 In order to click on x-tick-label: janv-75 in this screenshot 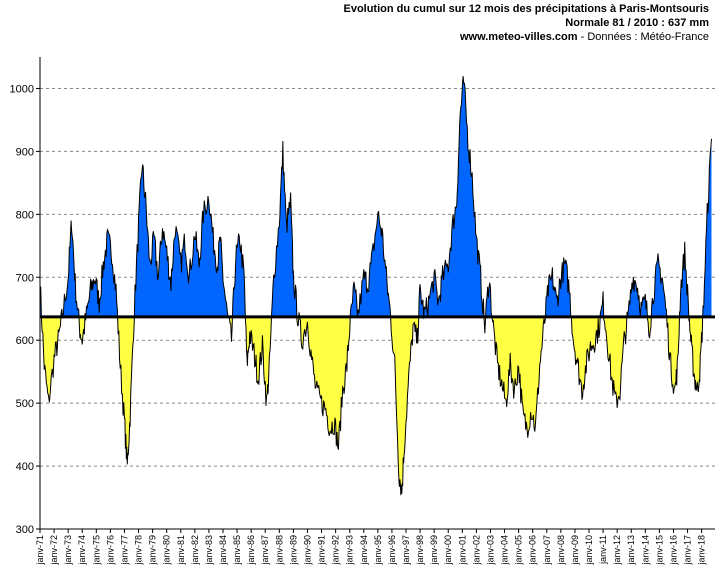, I will do `click(96, 550)`.